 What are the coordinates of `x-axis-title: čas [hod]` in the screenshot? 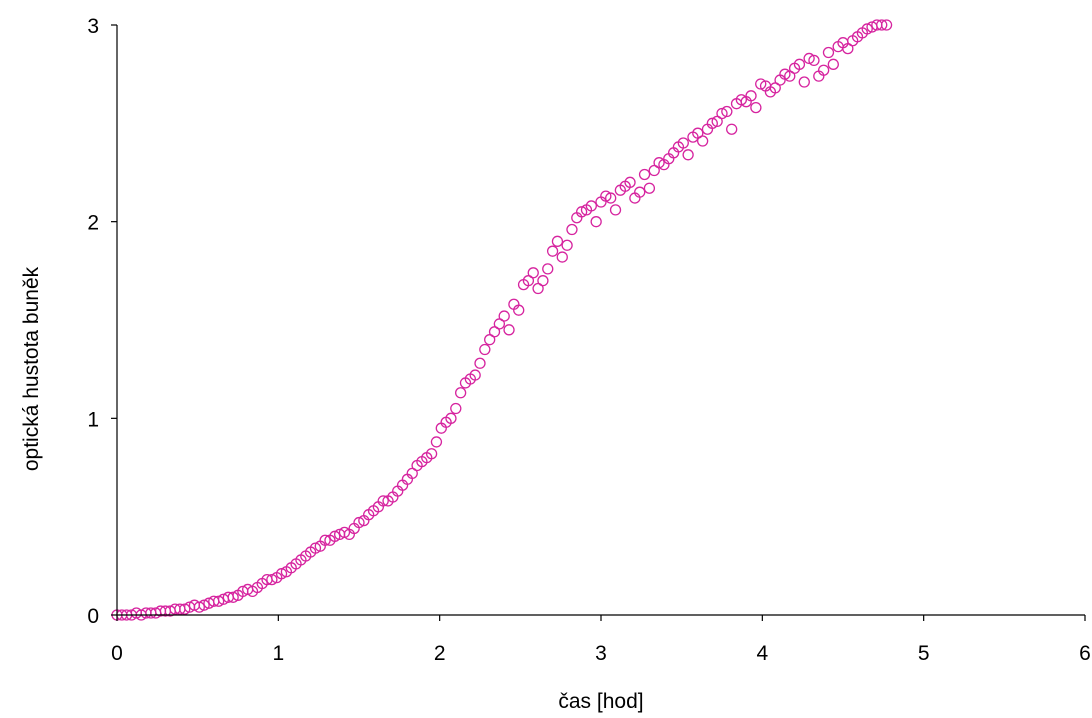 It's located at (600, 701).